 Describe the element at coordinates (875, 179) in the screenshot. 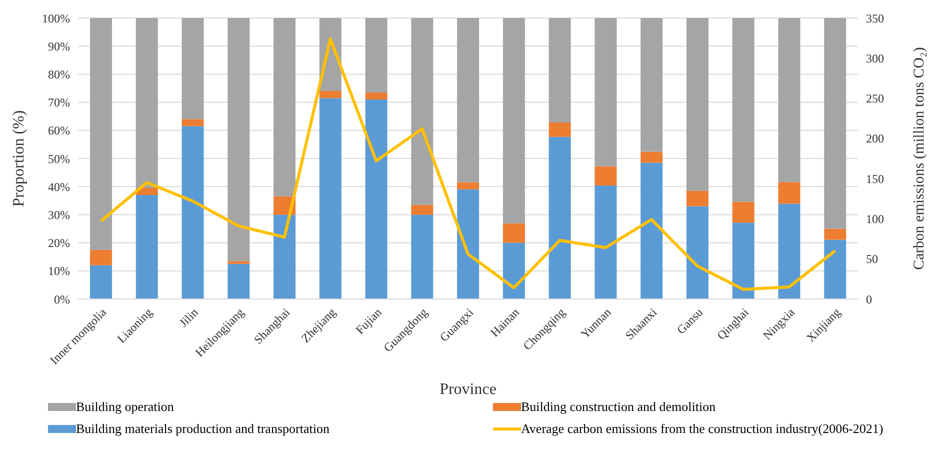

I see `y2-tick-label: 150` at that location.